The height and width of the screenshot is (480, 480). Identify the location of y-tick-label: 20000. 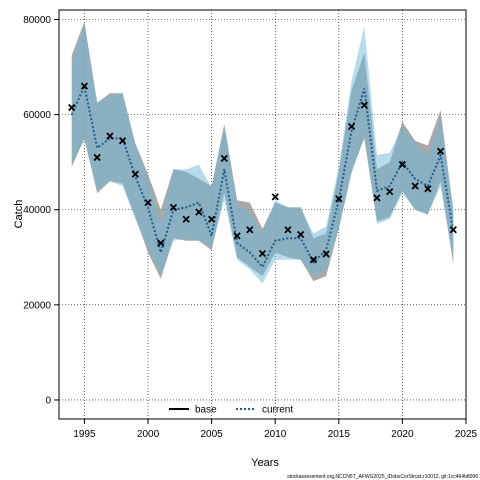
(37, 305).